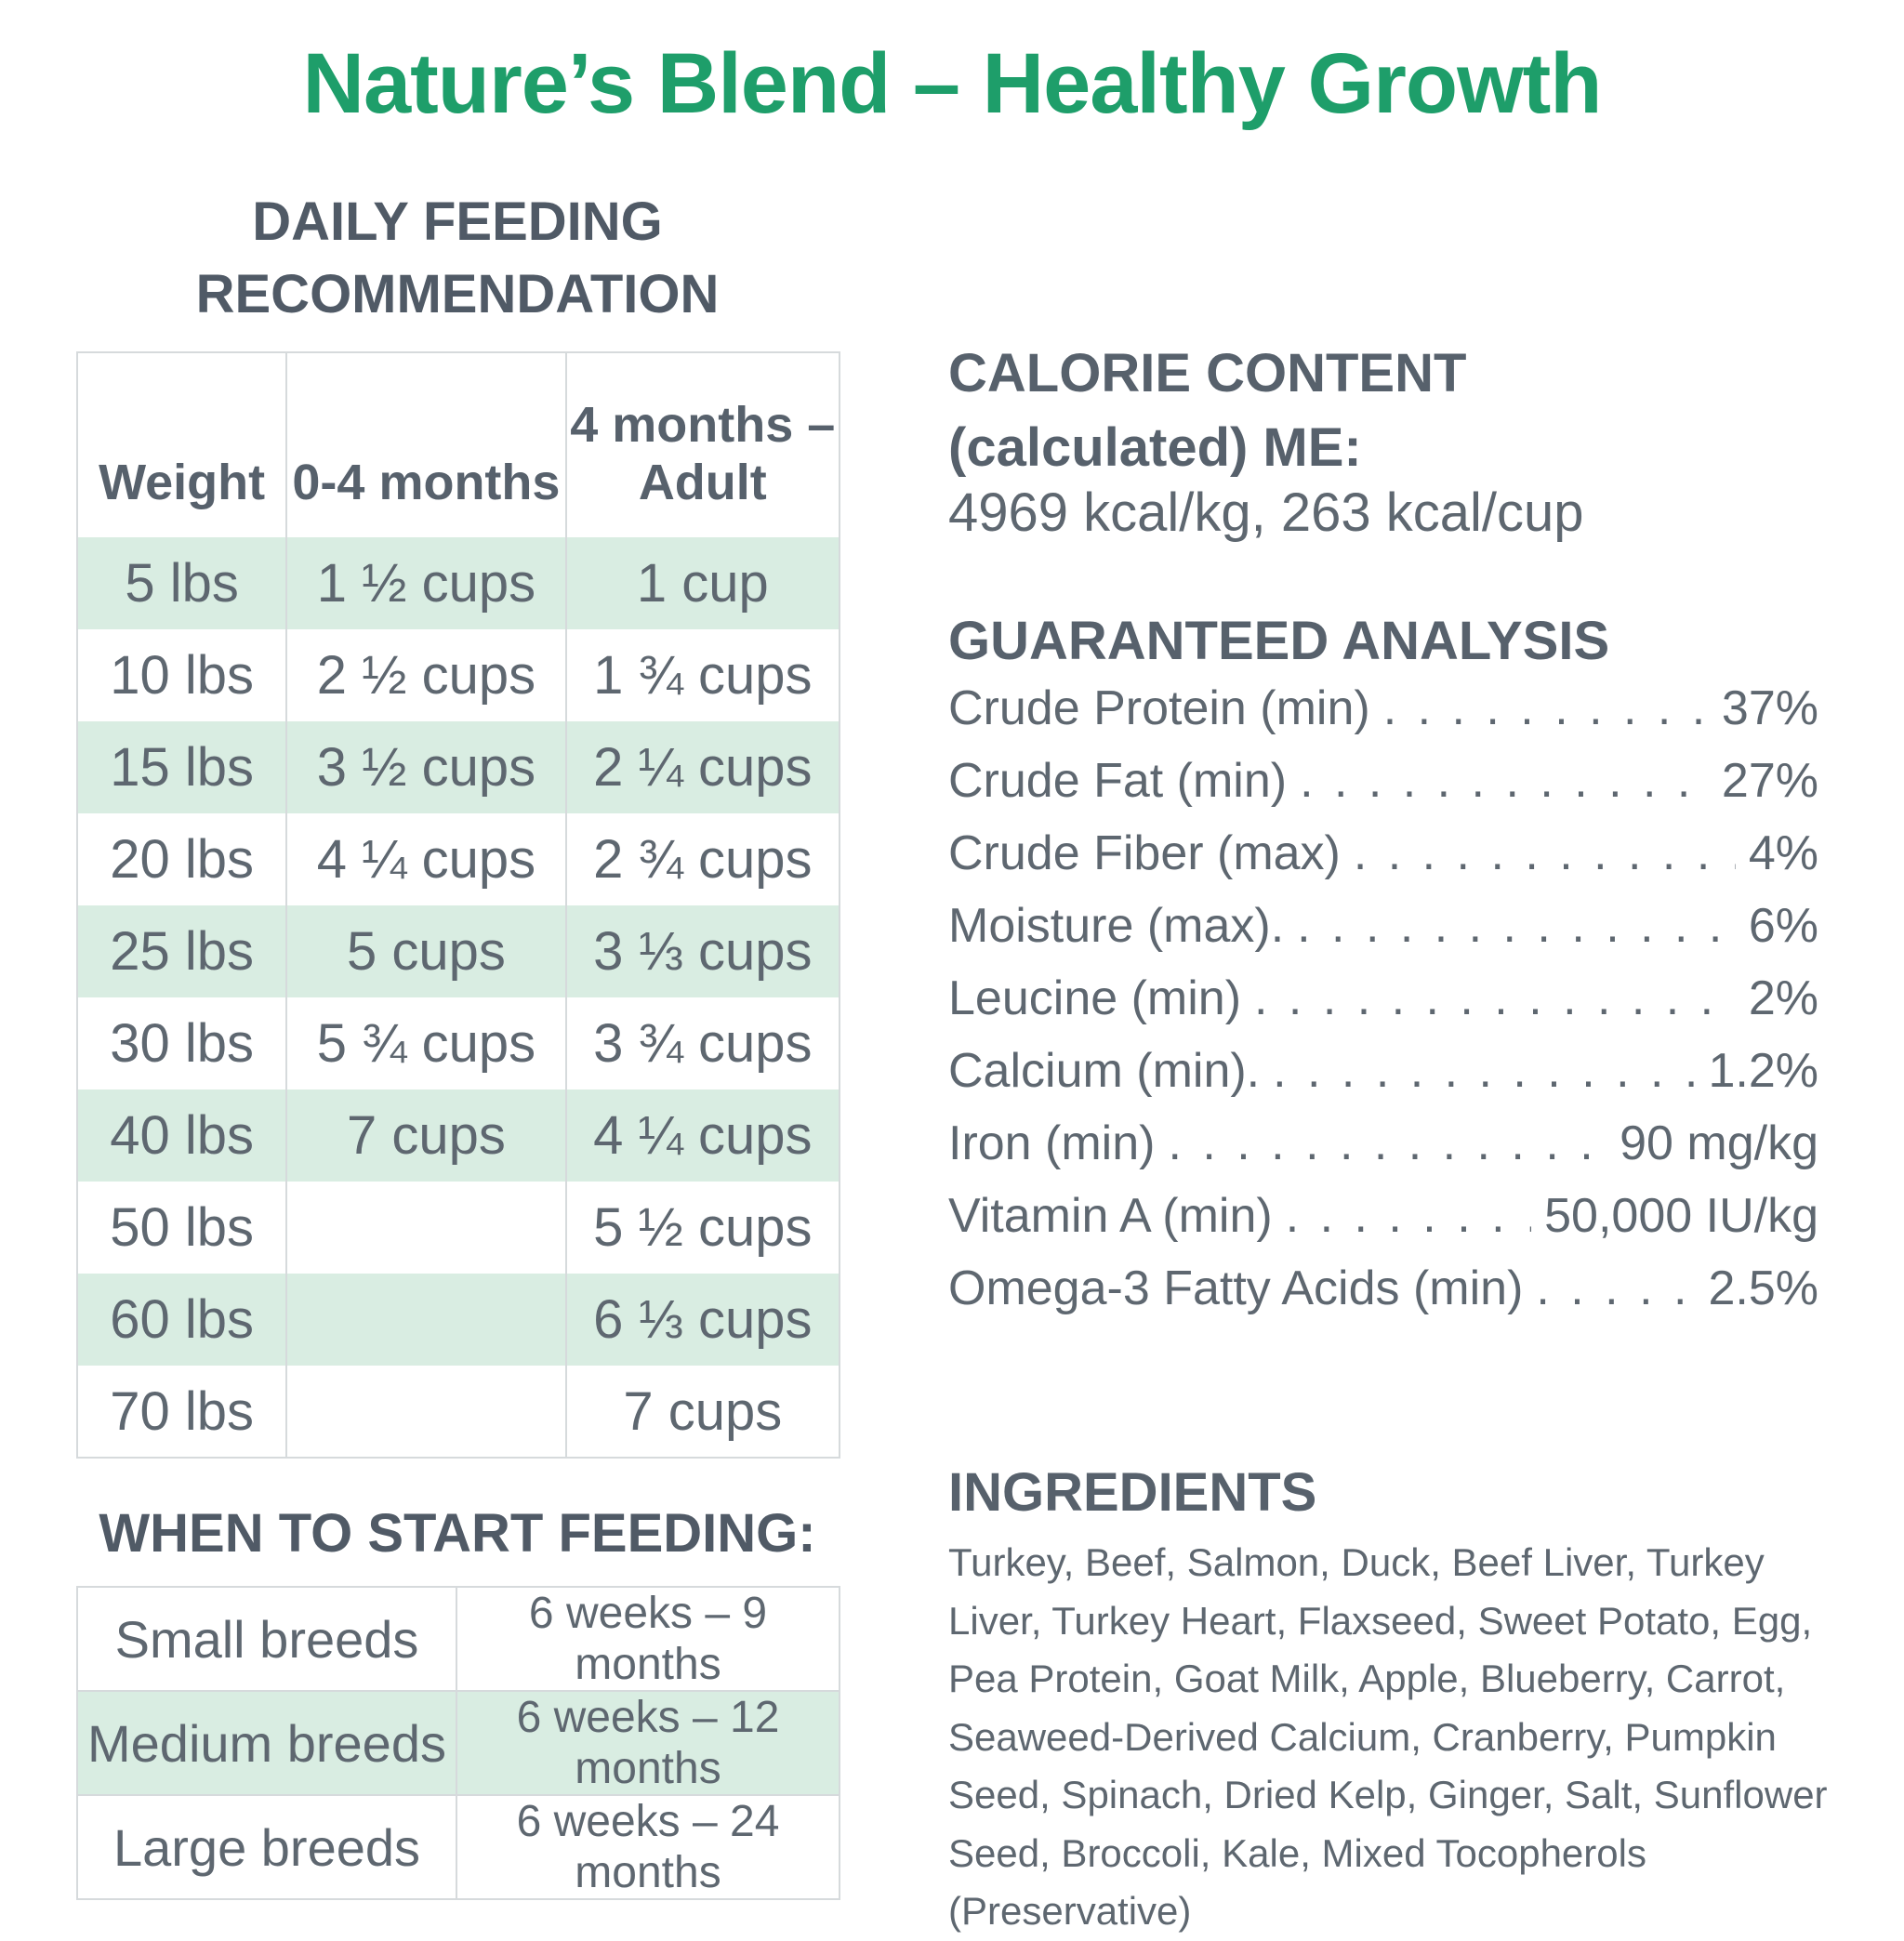 This screenshot has width=1904, height=1941. Describe the element at coordinates (457, 221) in the screenshot. I see `feeding-heading-line1: DAILY FEEDING` at that location.